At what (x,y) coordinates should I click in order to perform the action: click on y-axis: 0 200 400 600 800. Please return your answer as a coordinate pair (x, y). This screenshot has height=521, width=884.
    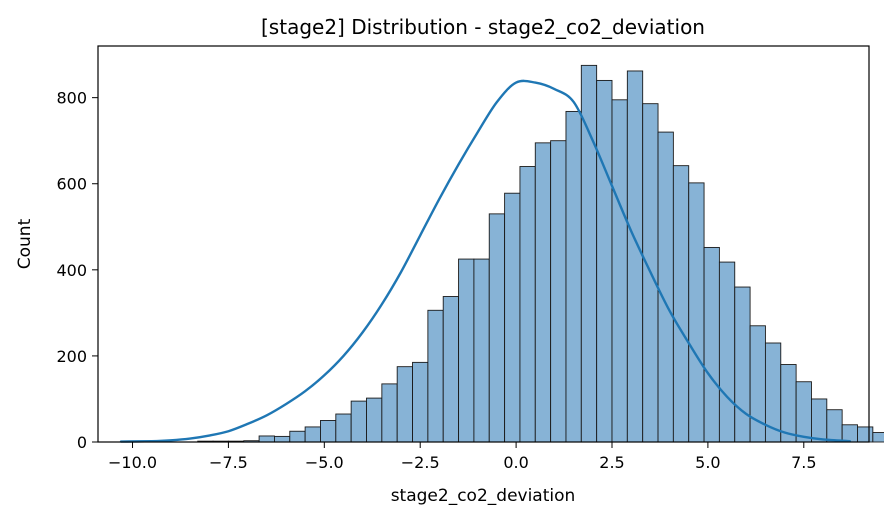
    Looking at the image, I should click on (77, 270).